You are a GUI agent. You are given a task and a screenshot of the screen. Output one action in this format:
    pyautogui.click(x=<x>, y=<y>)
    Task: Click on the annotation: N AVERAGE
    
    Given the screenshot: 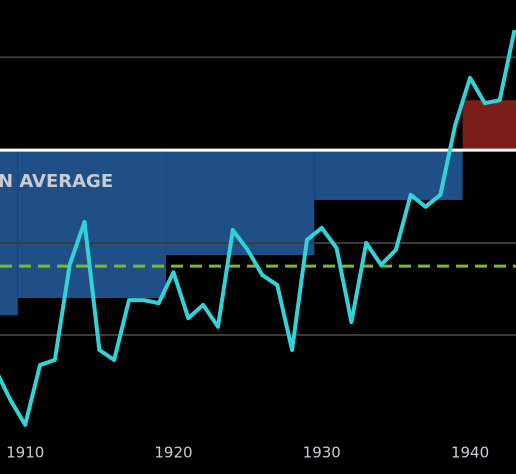 What is the action you would take?
    pyautogui.click(x=56, y=181)
    